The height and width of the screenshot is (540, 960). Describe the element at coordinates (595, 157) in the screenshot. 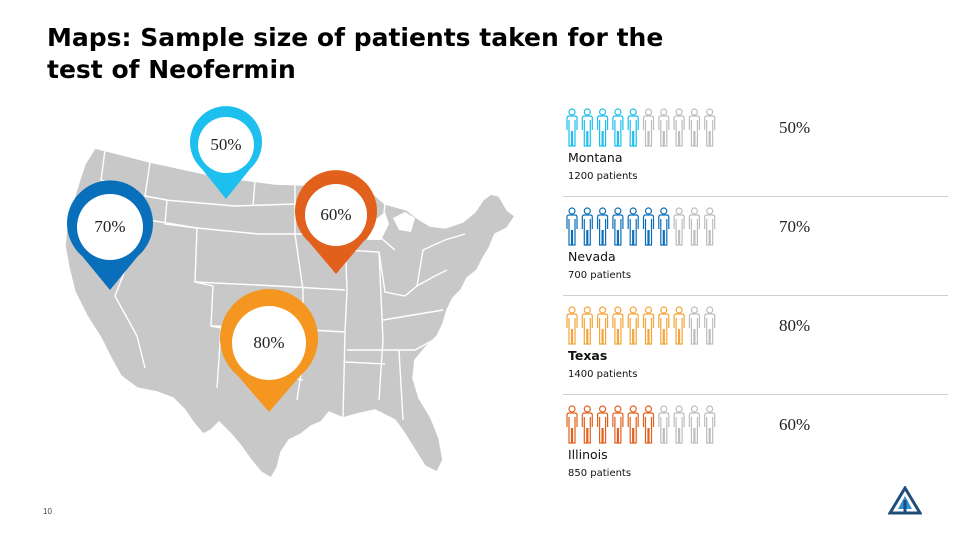

I see `state-name: Montana` at that location.